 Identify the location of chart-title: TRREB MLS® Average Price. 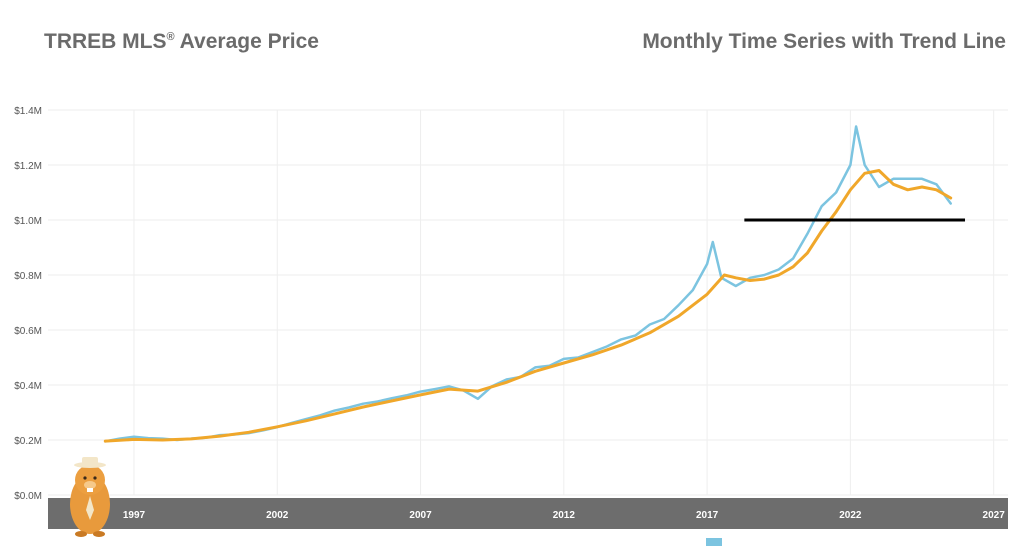
(181, 42).